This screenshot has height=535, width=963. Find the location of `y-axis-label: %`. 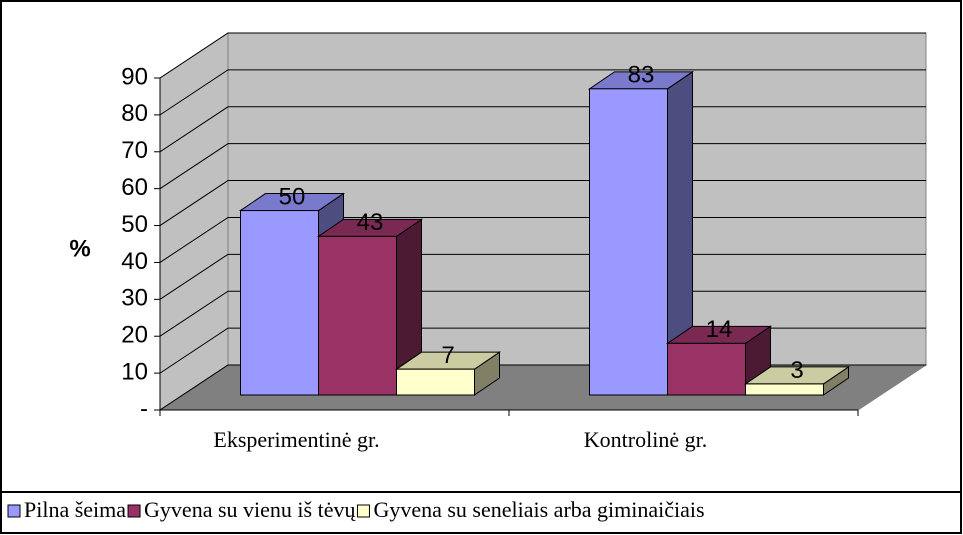

y-axis-label: % is located at coordinates (79, 248).